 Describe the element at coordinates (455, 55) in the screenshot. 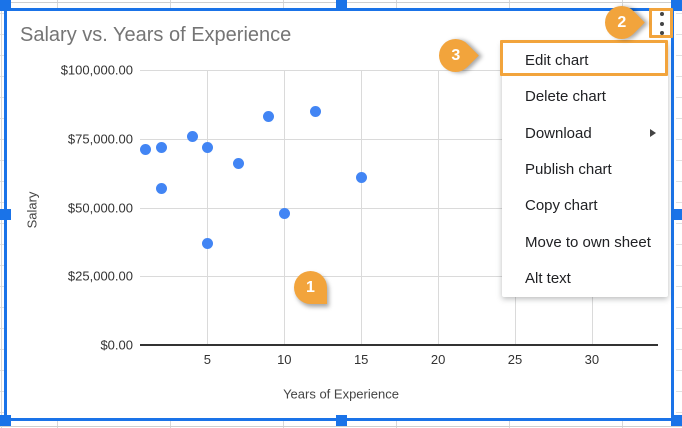

I see `step-badge-3-number: 3` at that location.